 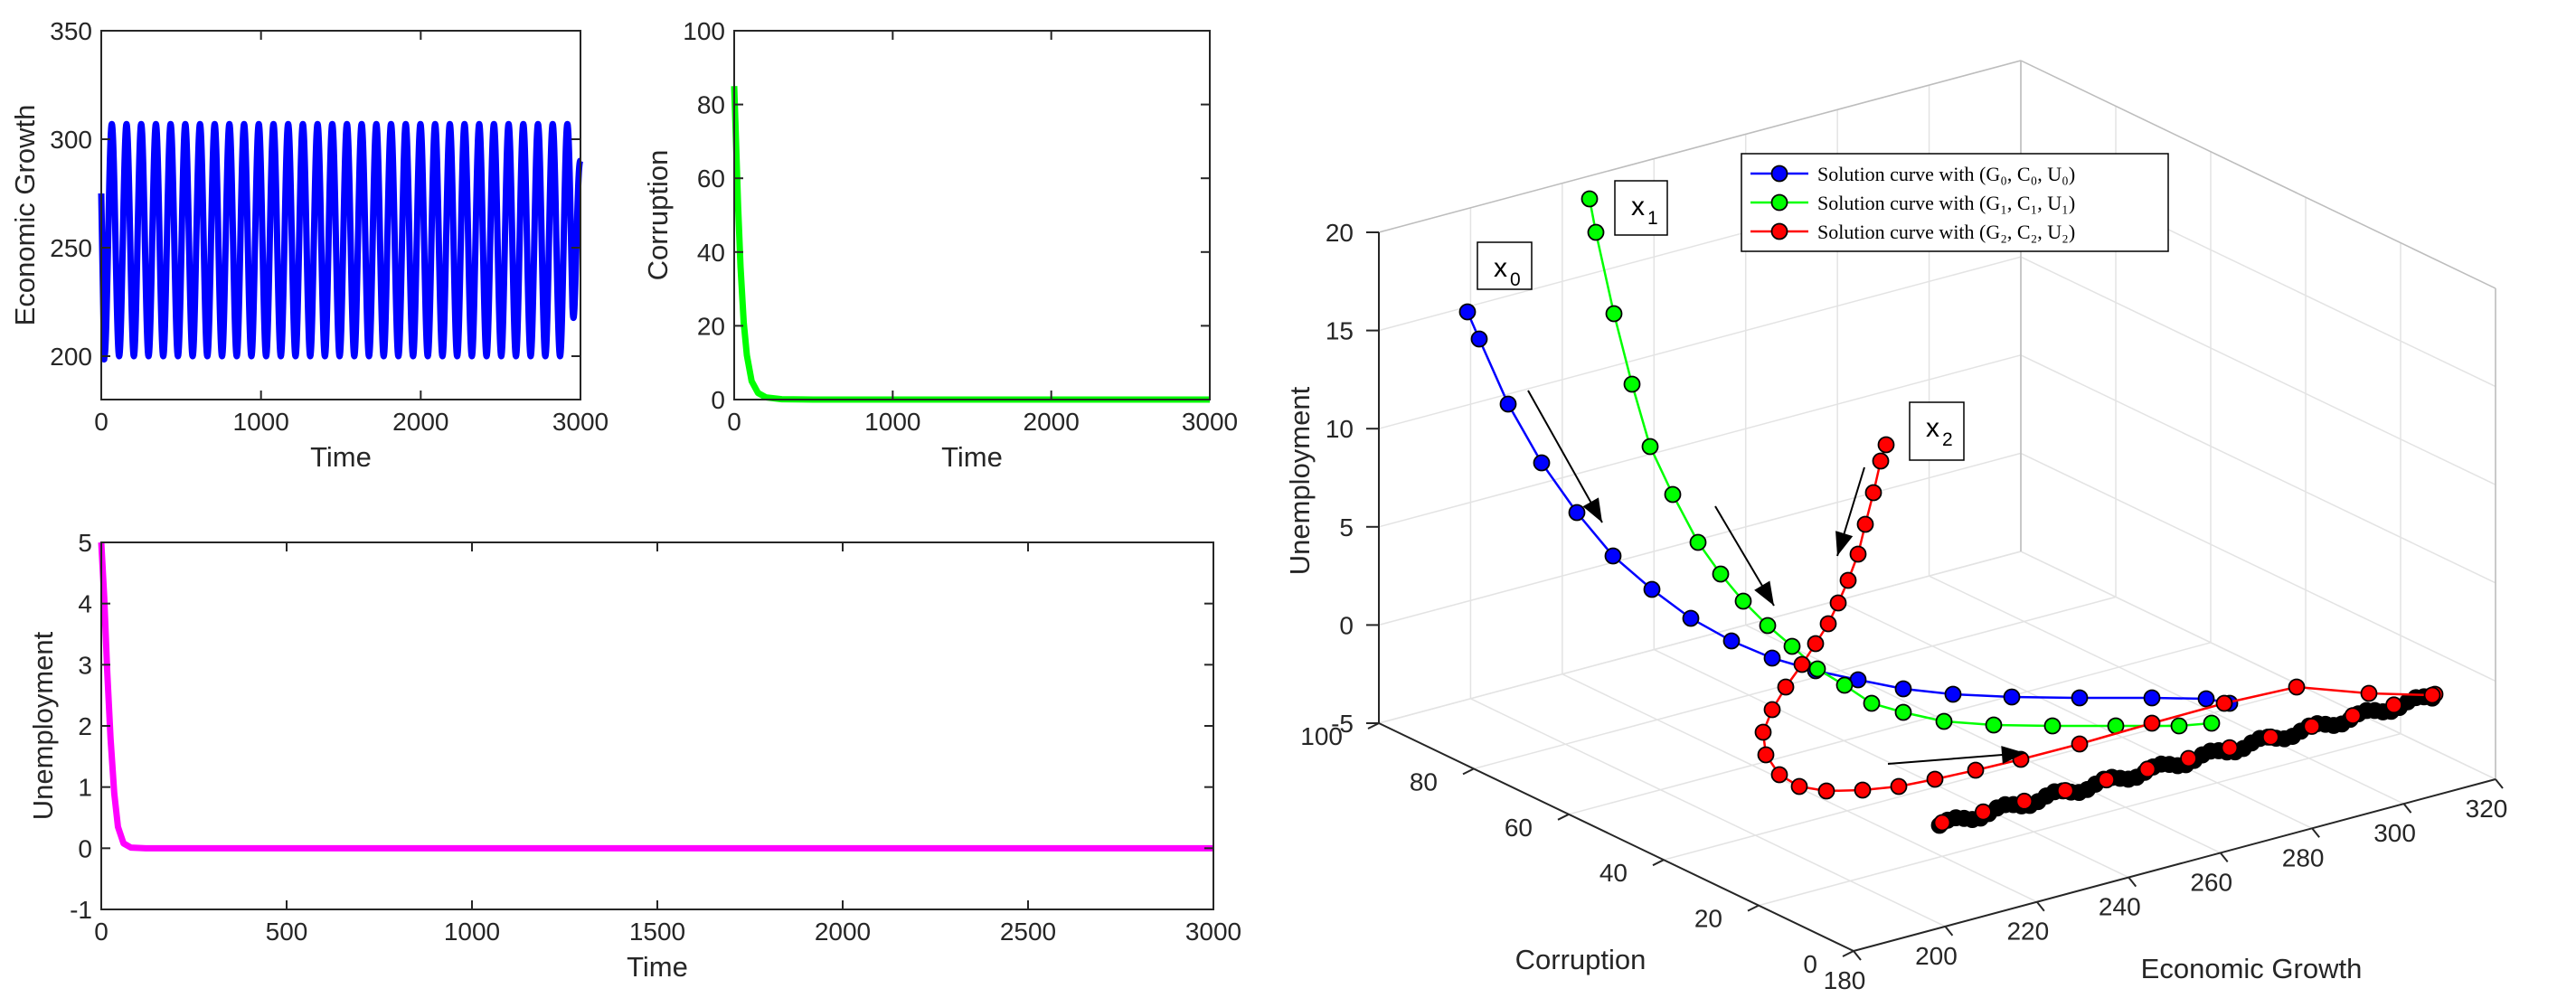 I want to click on y-tick-label: 20, so click(x=711, y=326).